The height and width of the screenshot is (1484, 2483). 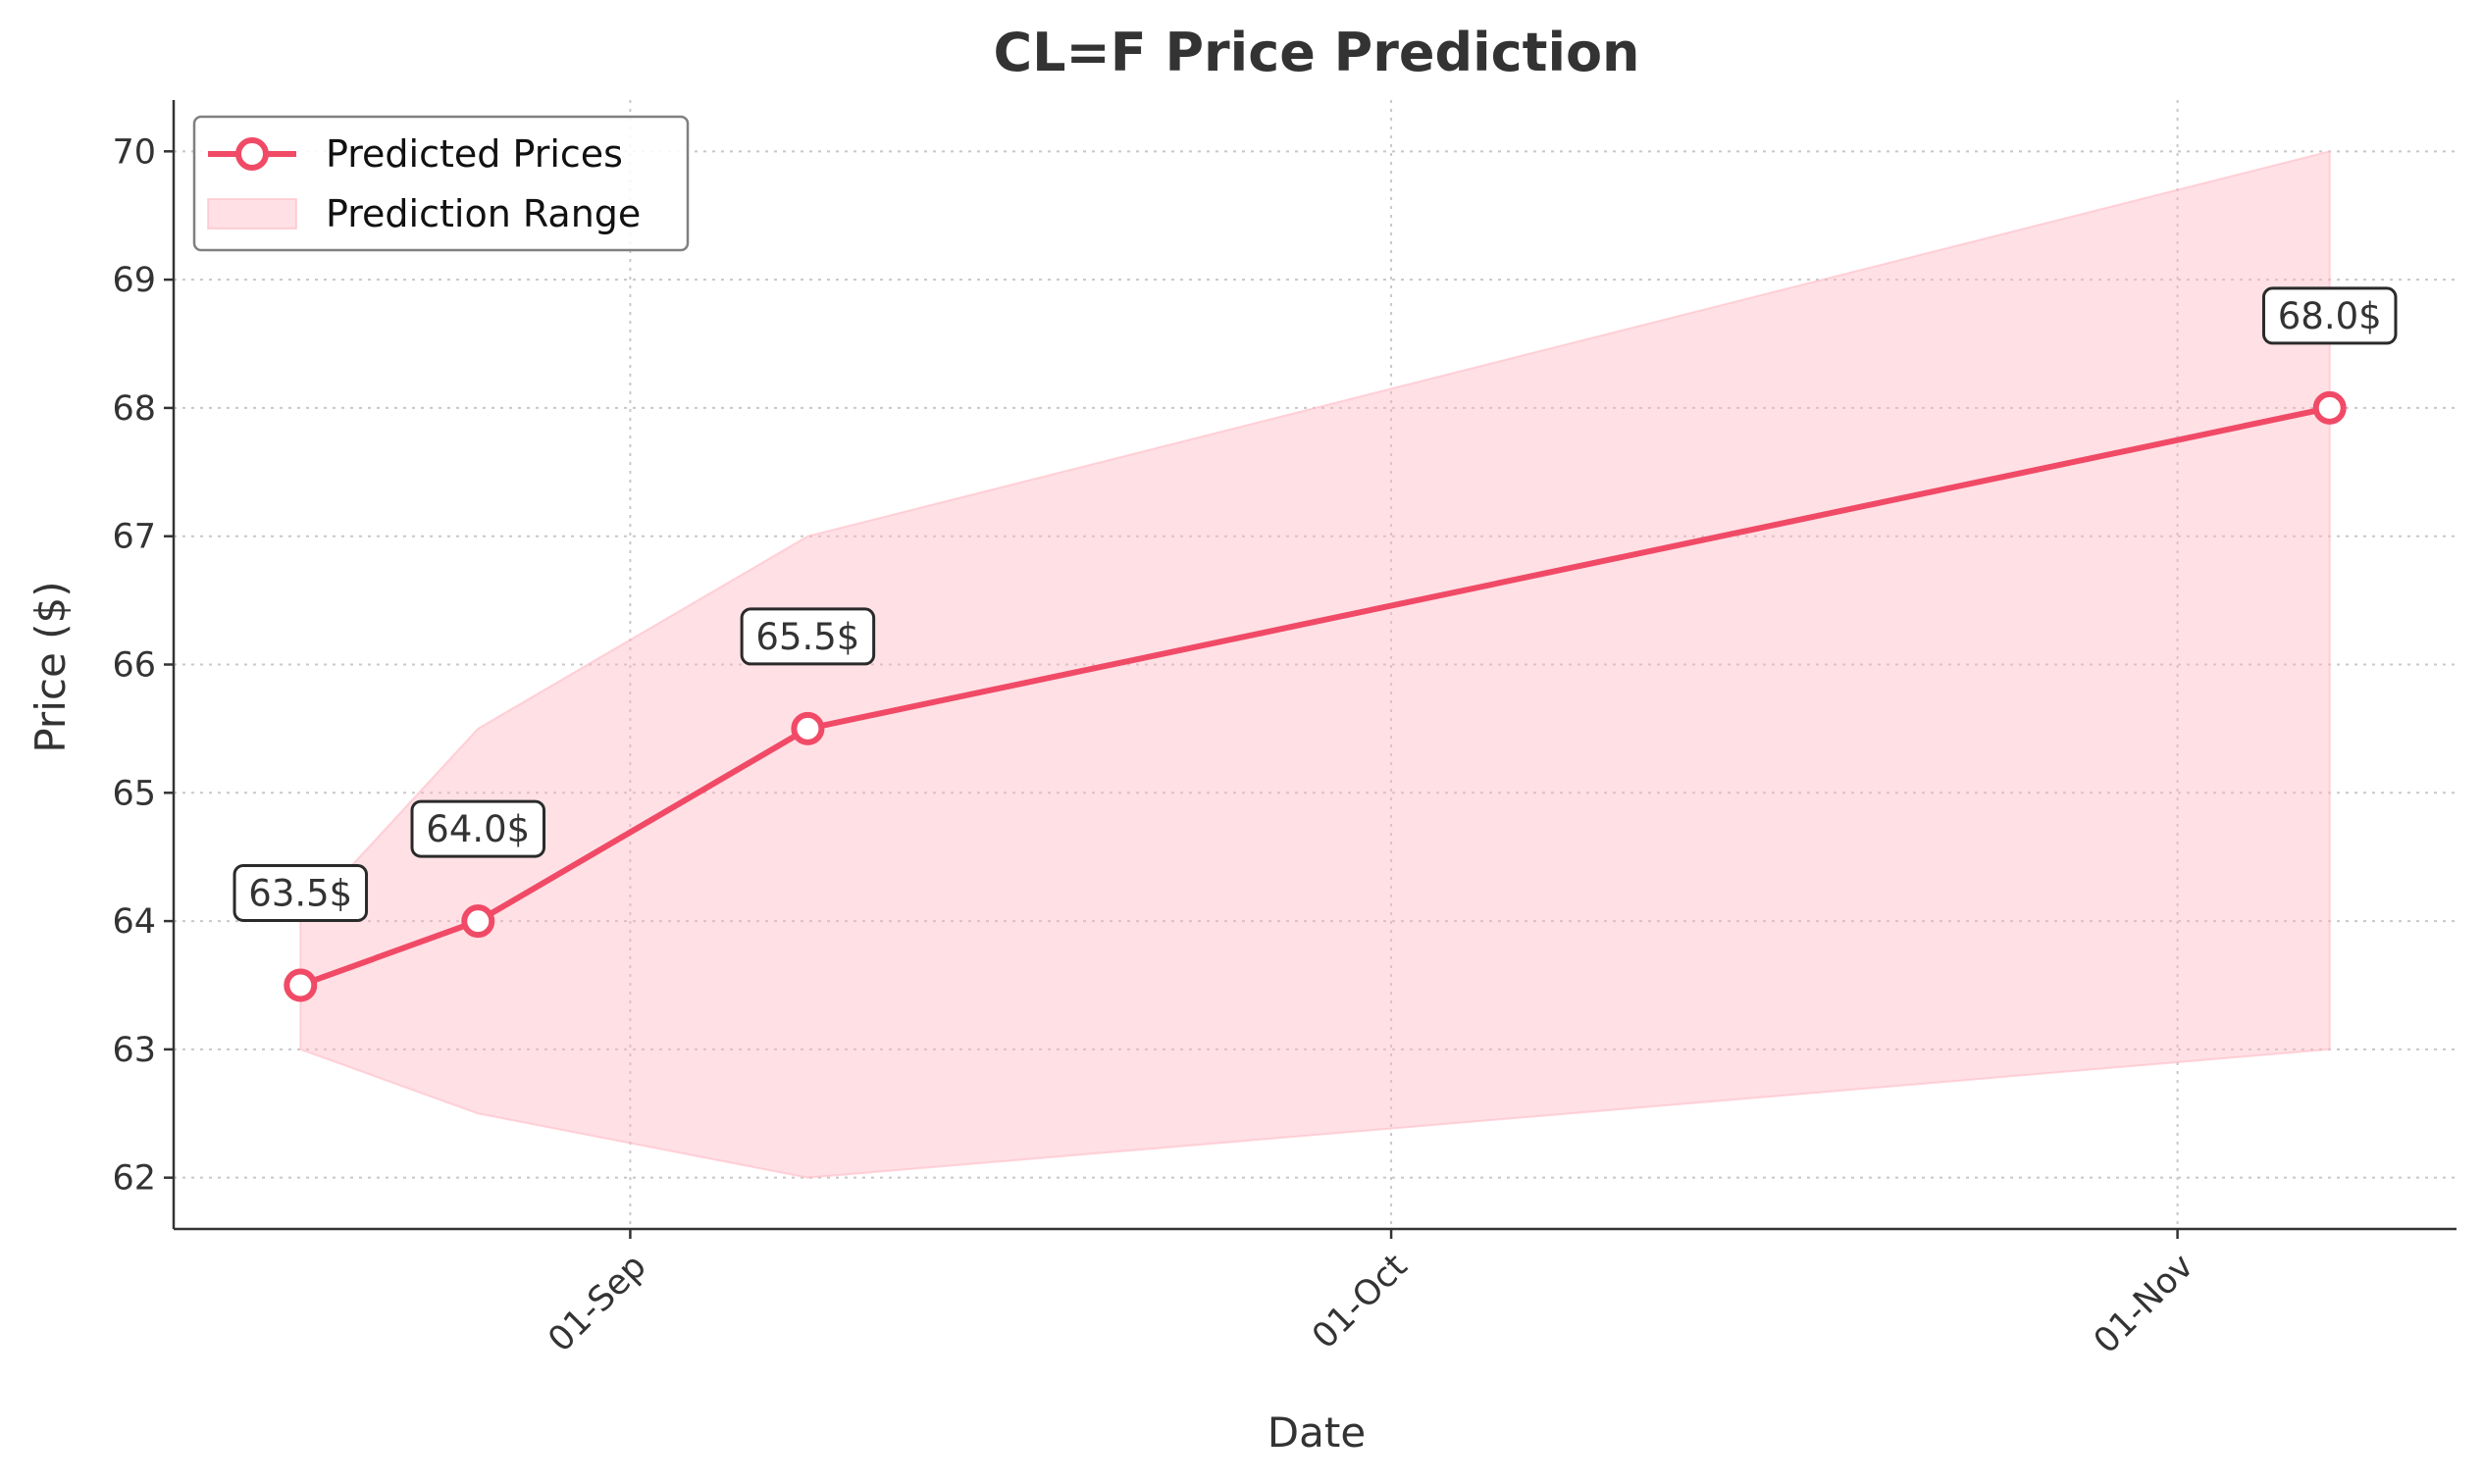 I want to click on legend-marker-swatch, so click(x=252, y=154).